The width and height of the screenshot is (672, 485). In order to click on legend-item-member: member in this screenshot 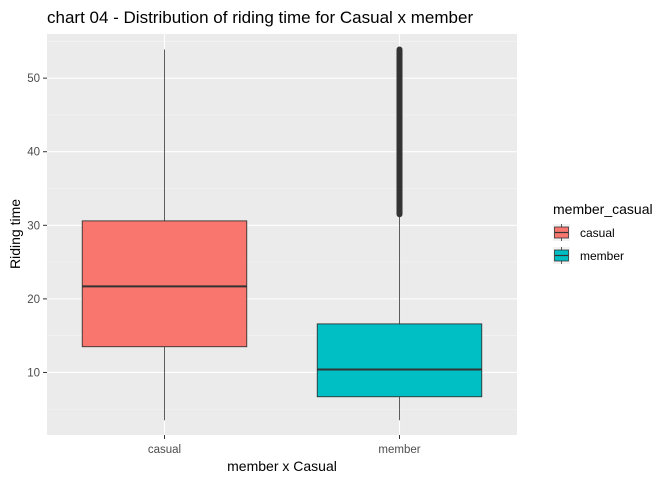, I will do `click(588, 255)`.